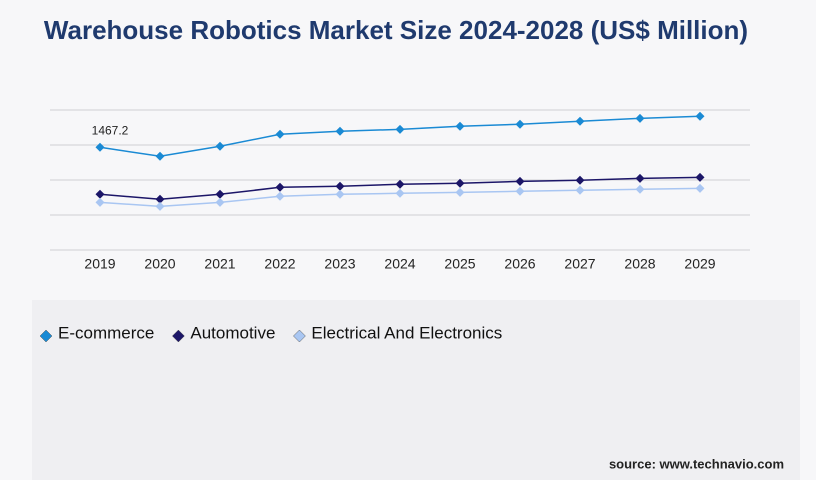 The height and width of the screenshot is (480, 816). What do you see at coordinates (99, 264) in the screenshot?
I see `x-tick-label: 2019` at bounding box center [99, 264].